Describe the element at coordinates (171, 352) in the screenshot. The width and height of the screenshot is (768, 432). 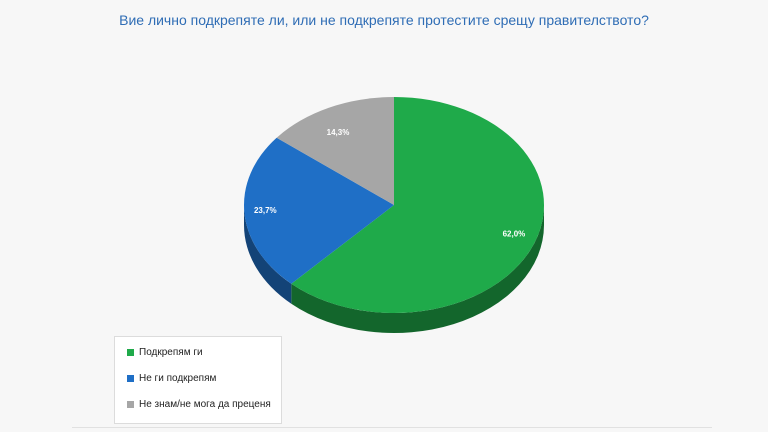
I see `legend-label-support: Подкрепям ги` at that location.